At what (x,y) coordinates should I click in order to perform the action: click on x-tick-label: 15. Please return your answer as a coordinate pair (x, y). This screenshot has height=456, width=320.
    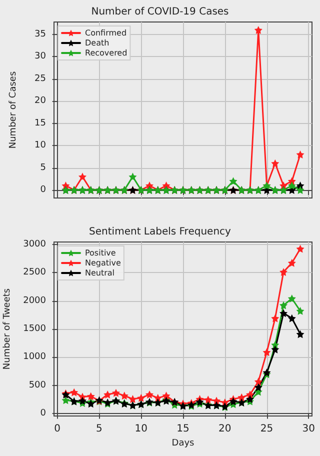
    Looking at the image, I should click on (183, 429).